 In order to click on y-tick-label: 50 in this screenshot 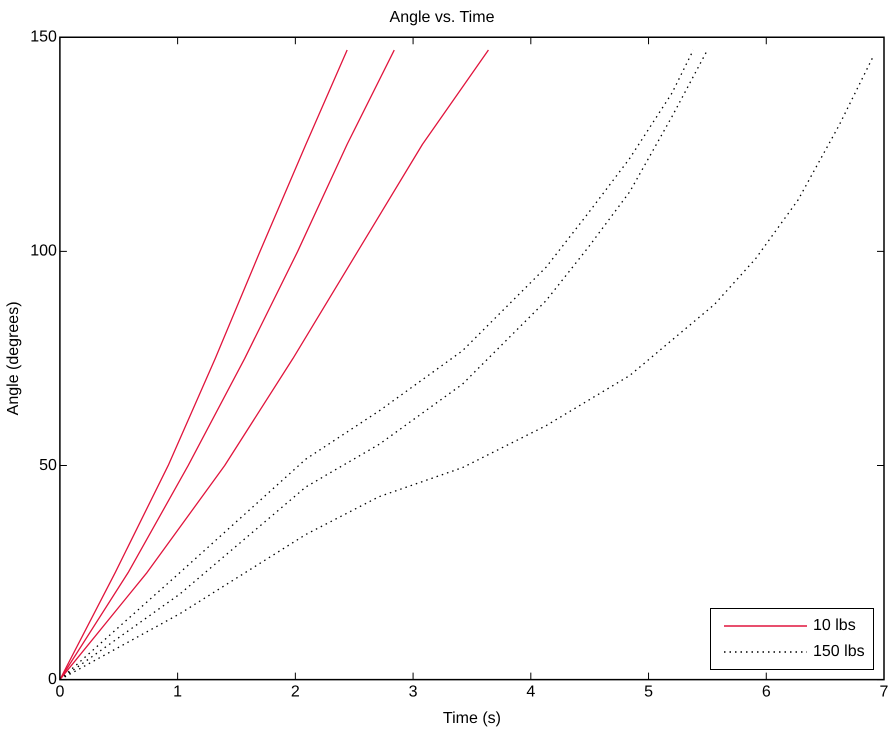, I will do `click(48, 465)`.